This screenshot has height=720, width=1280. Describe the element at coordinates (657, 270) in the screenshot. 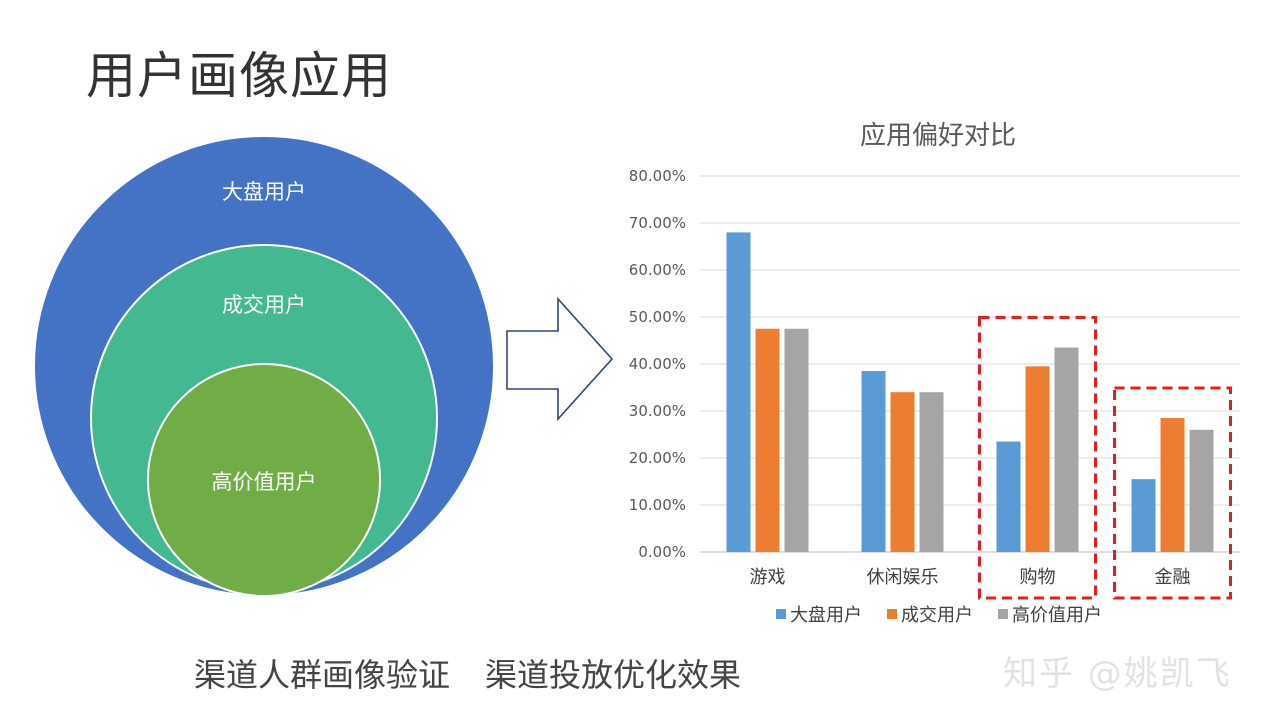

I see `y-tick-label: 60.00%` at that location.